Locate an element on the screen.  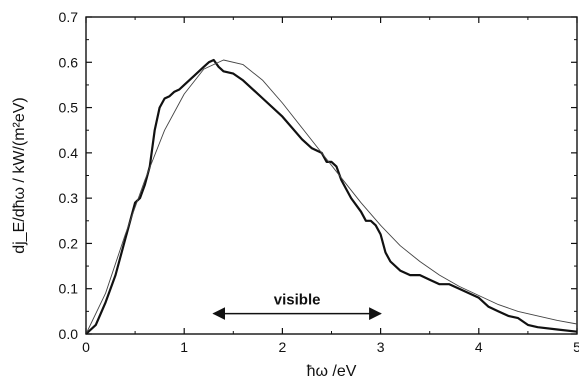
y-axis-title: dj_E/dħω / kW/(m²eV) is located at coordinates (19, 175).